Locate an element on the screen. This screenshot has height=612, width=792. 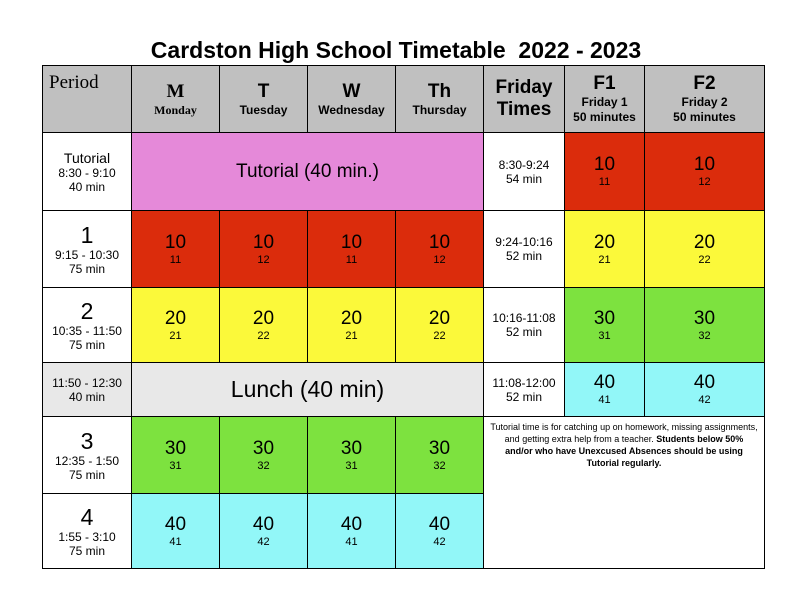
period-cell-3: 3 12:35 - 1:50 75 min is located at coordinates (87, 455).